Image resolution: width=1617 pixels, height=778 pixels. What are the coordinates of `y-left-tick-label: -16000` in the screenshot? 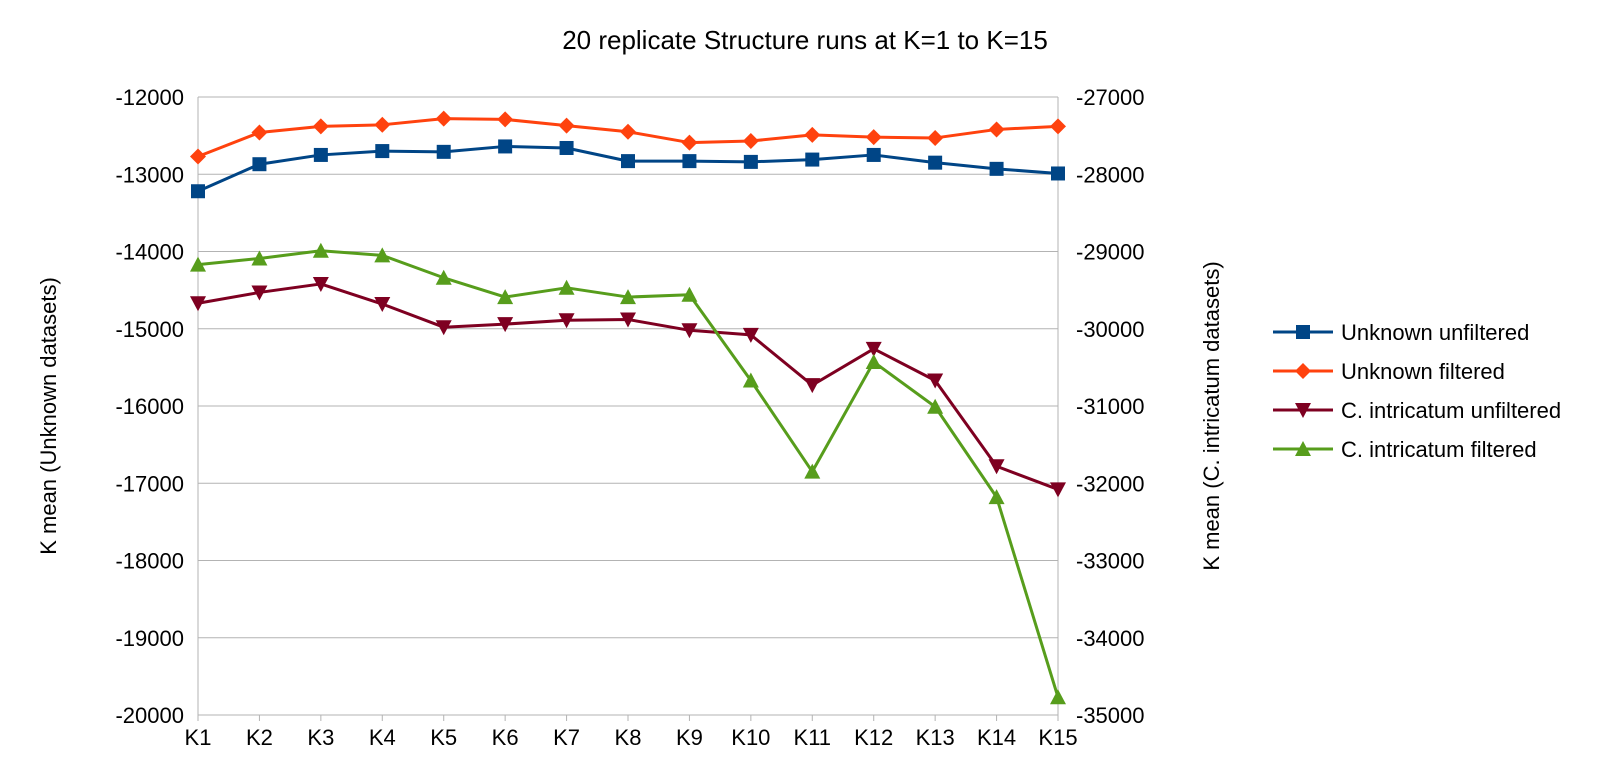 It's located at (149, 406).